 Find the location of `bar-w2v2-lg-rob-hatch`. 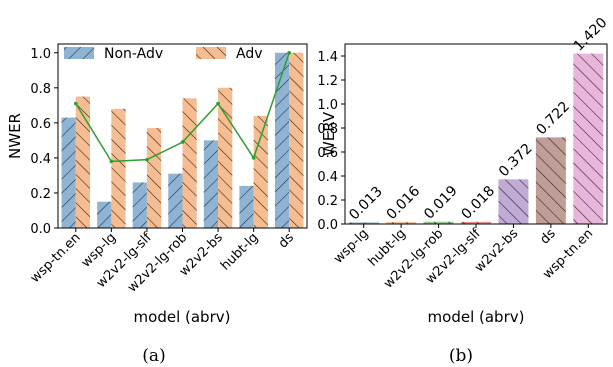

bar-w2v2-lg-rob-hatch is located at coordinates (438, 222).